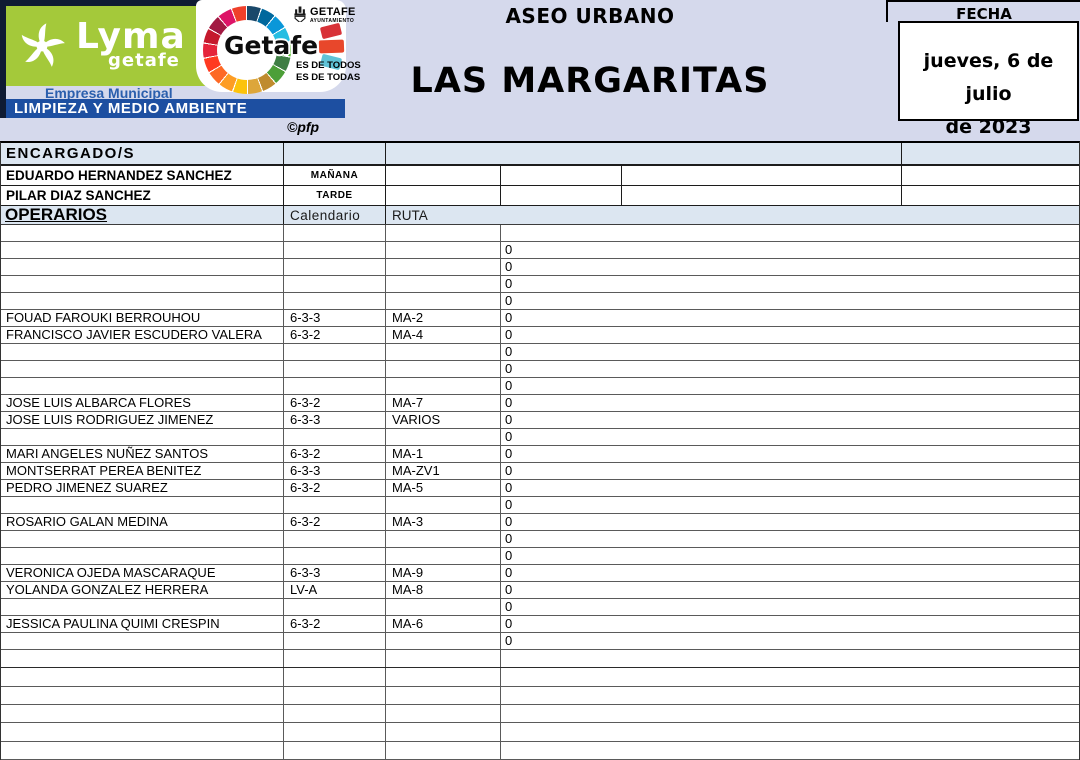  I want to click on ruta-cell: VARIOS, so click(443, 420).